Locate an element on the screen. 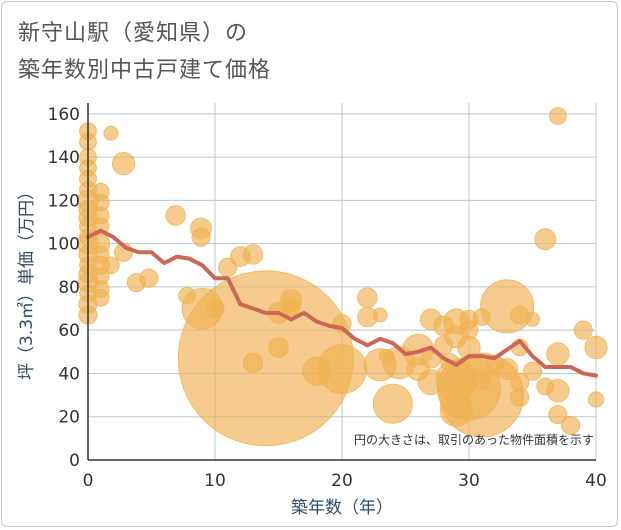 The height and width of the screenshot is (530, 621). y-tick-label: 40 is located at coordinates (69, 374).